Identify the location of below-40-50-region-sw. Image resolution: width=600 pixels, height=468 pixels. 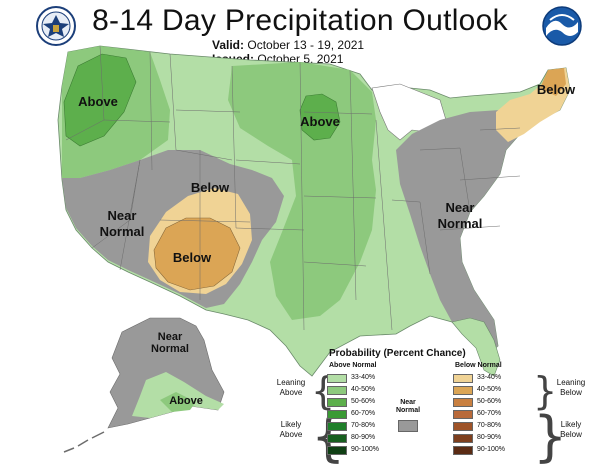
(197, 254).